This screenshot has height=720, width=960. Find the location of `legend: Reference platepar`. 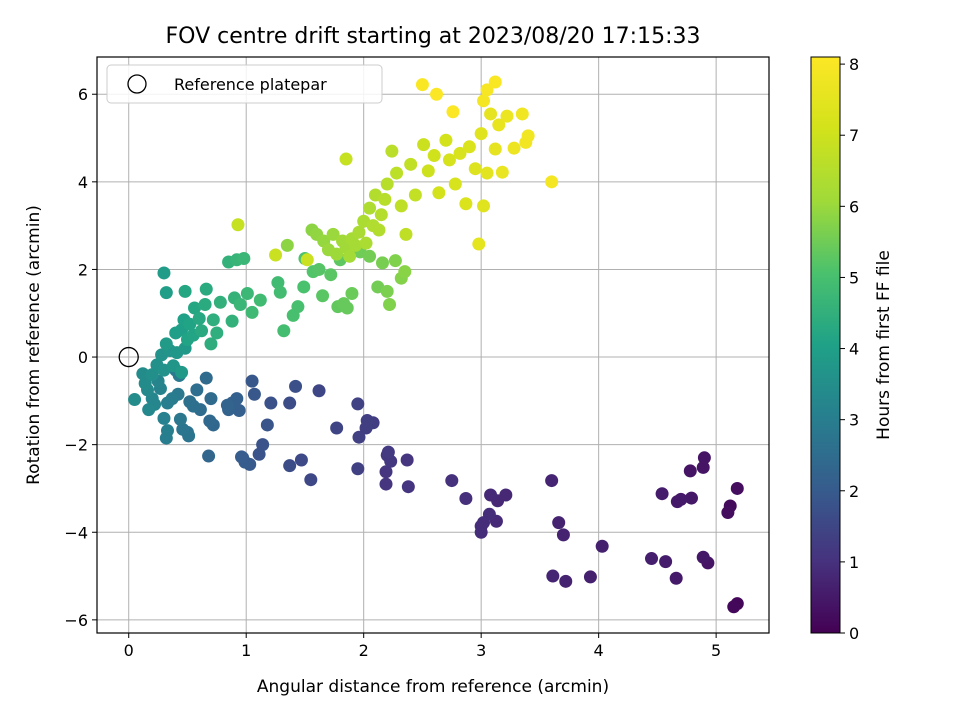

legend: Reference platepar is located at coordinates (244, 84).